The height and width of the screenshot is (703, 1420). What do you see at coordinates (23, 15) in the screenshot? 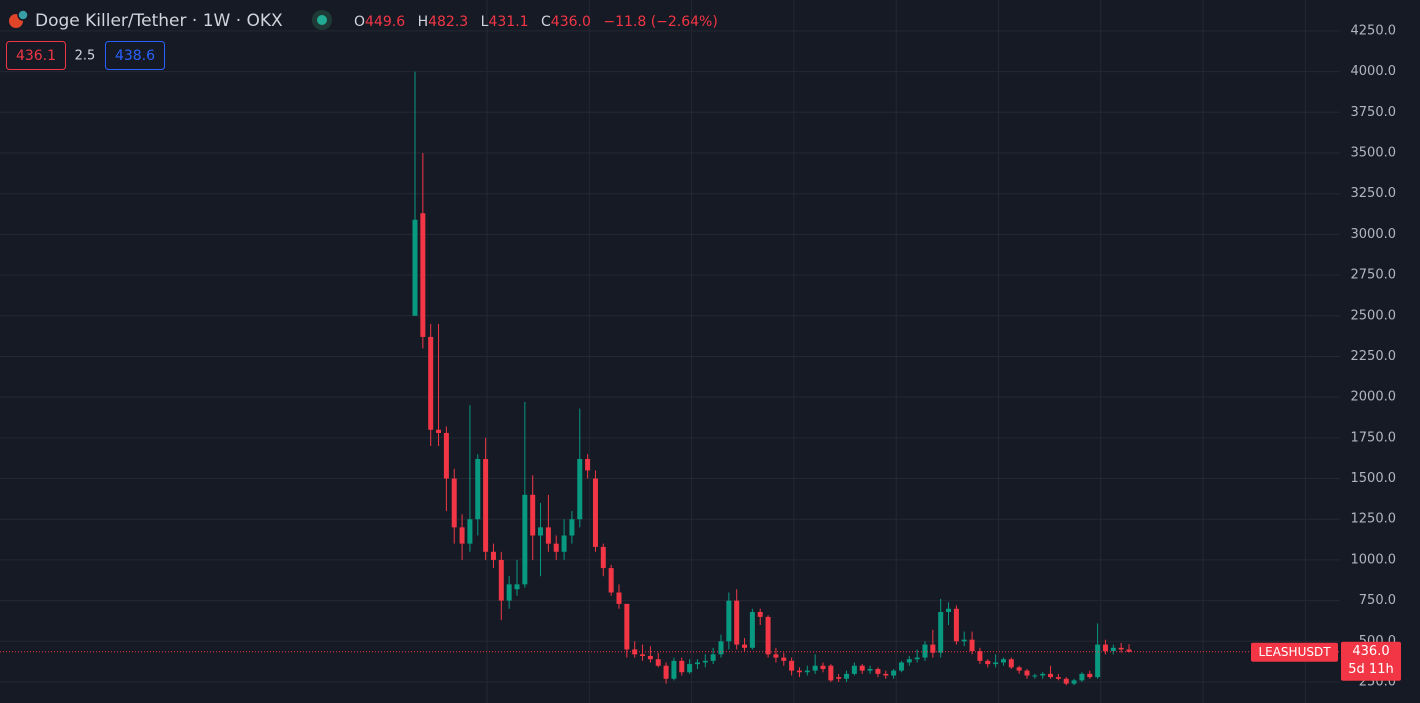
I see `exchange-icon` at bounding box center [23, 15].